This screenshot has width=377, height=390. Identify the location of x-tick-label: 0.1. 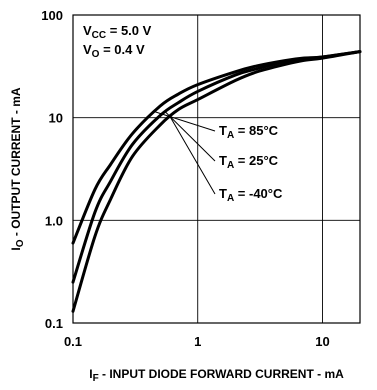
(73, 341).